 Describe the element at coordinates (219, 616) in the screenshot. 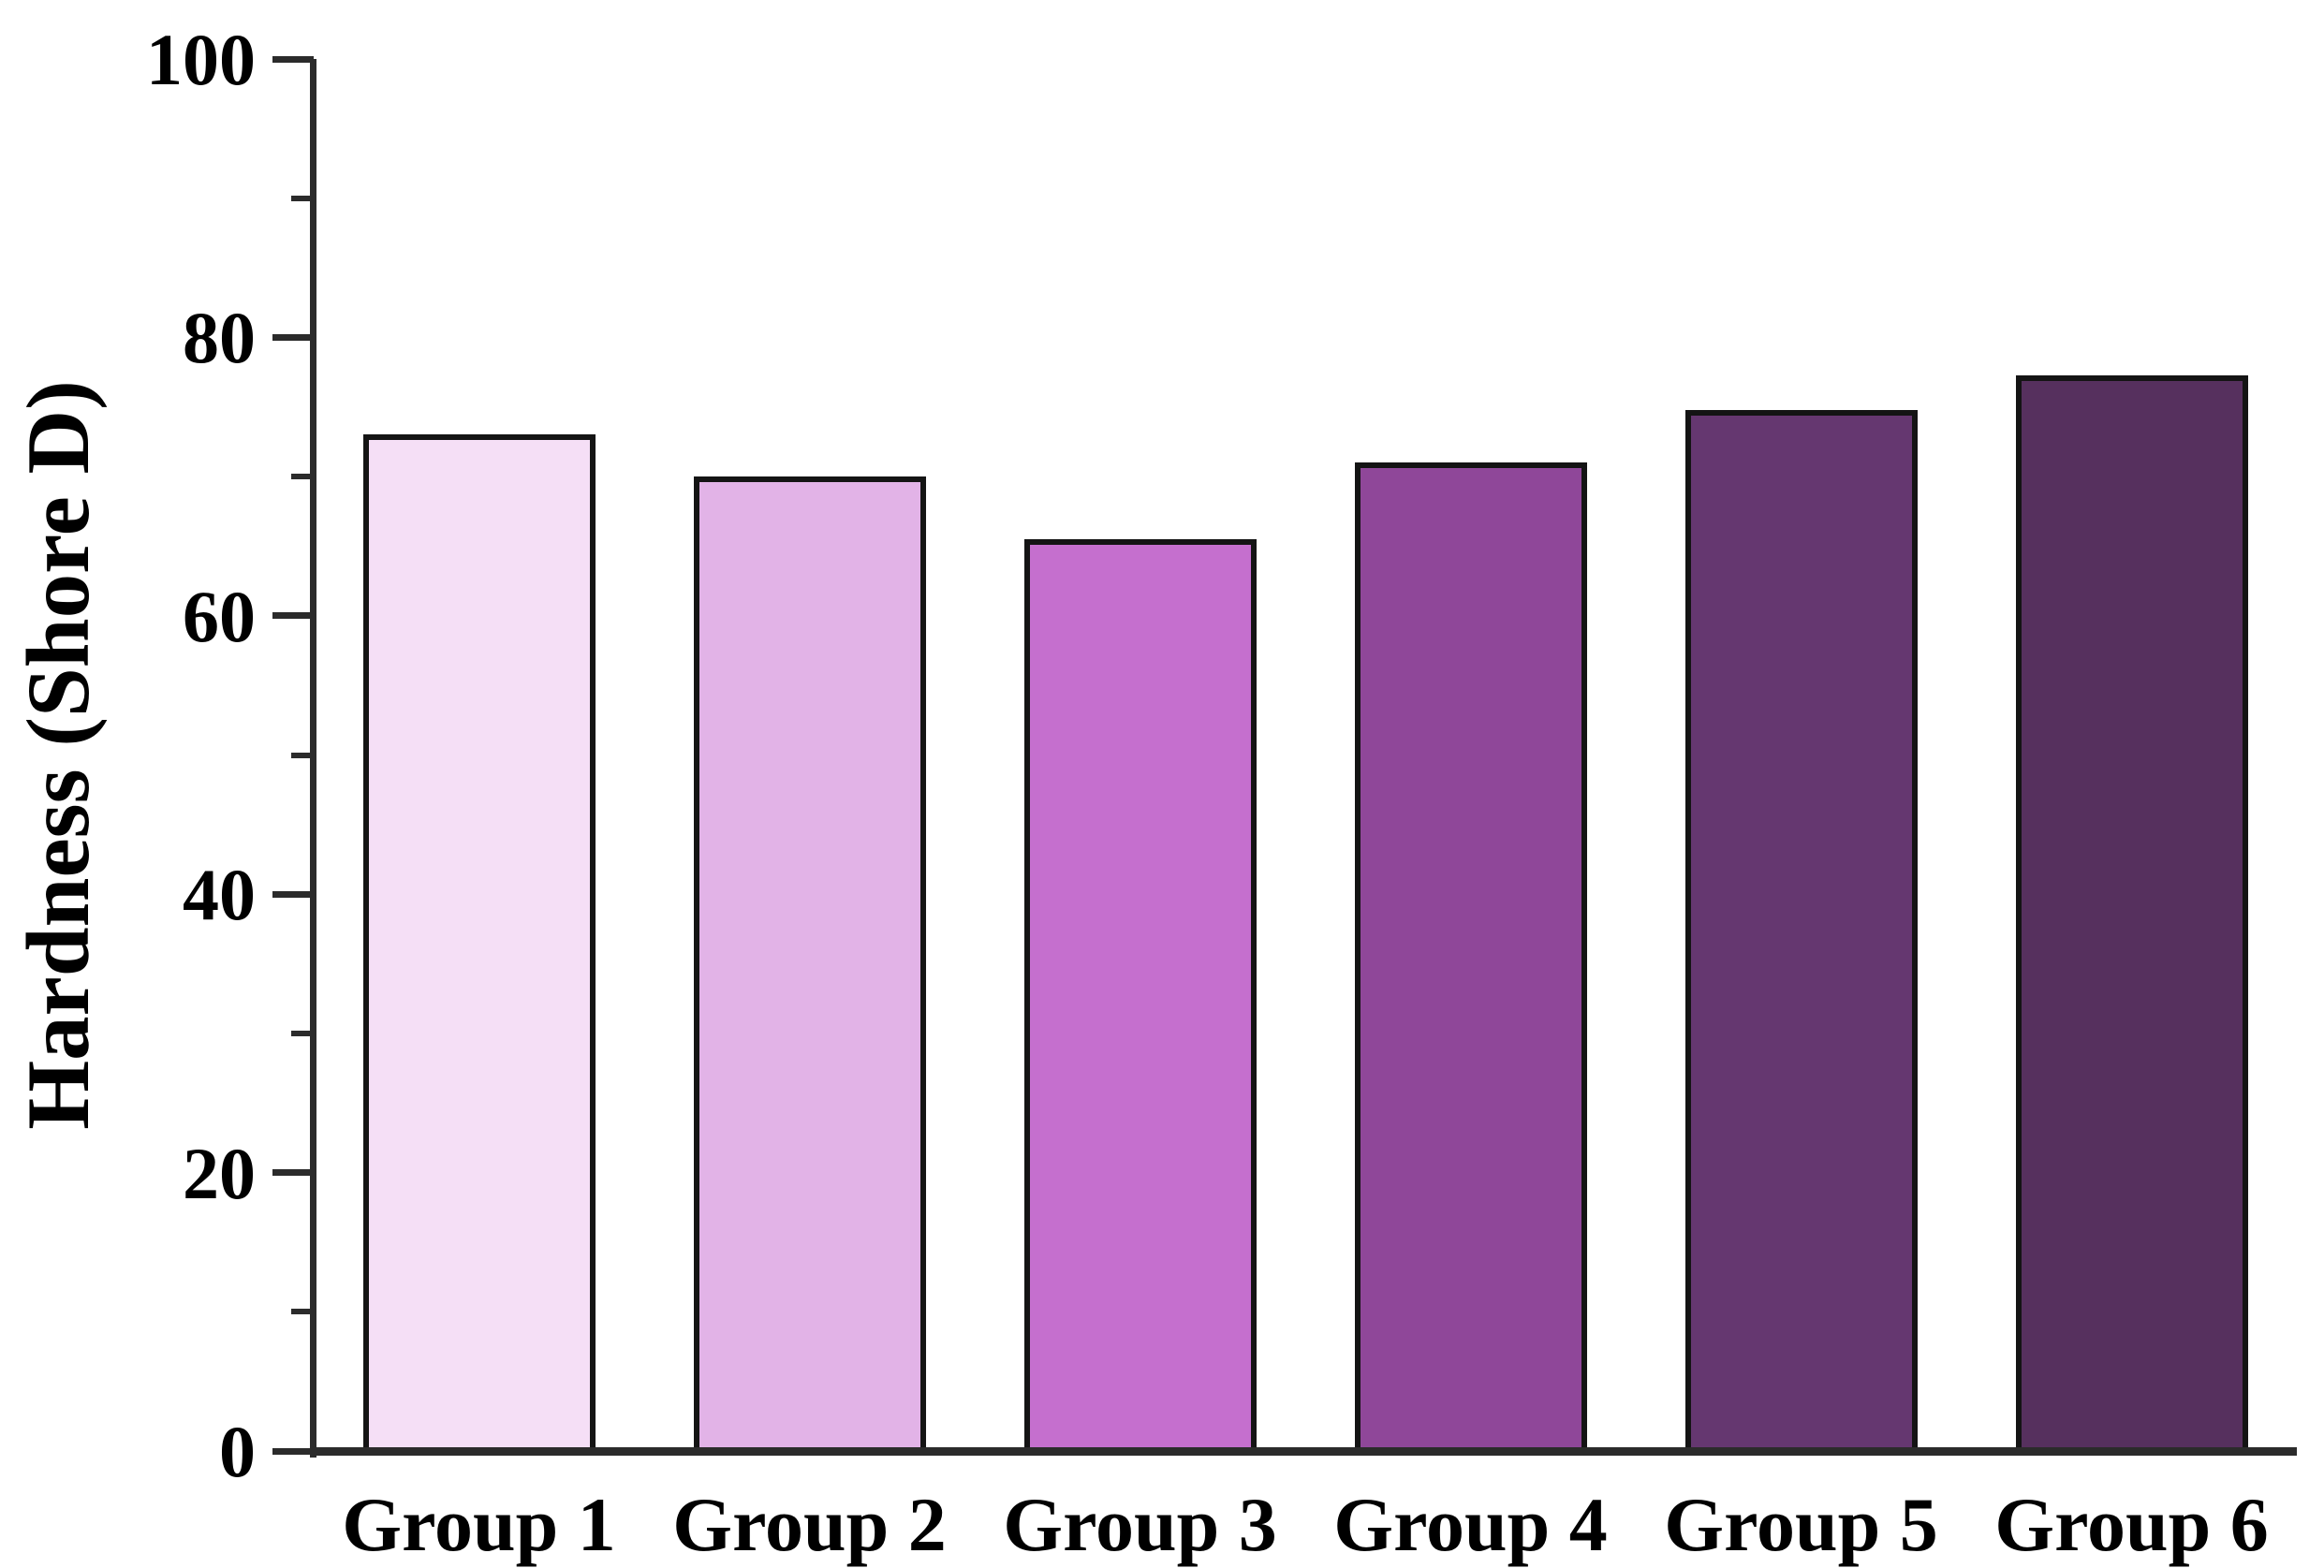

I see `y-tick-label-60: 60` at that location.